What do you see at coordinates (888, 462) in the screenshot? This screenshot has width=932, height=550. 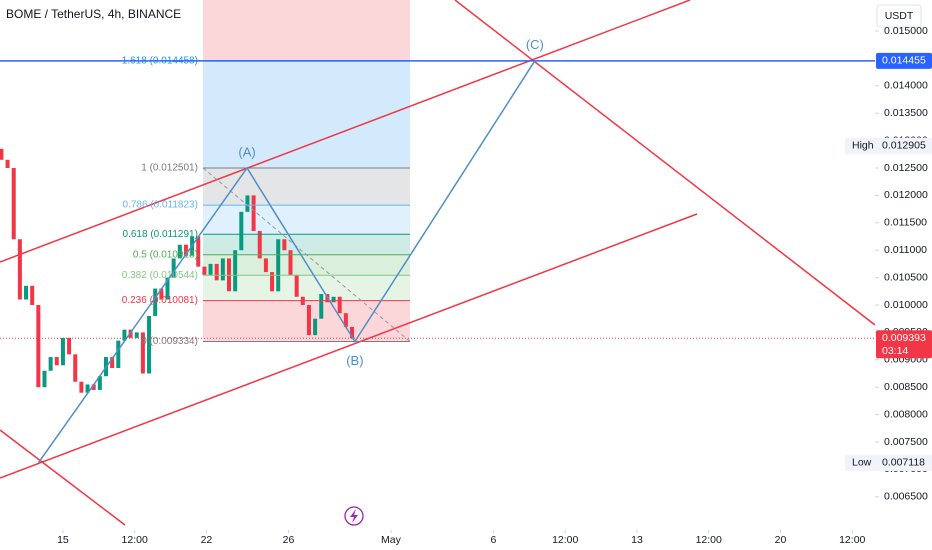 I see `low-label-box` at bounding box center [888, 462].